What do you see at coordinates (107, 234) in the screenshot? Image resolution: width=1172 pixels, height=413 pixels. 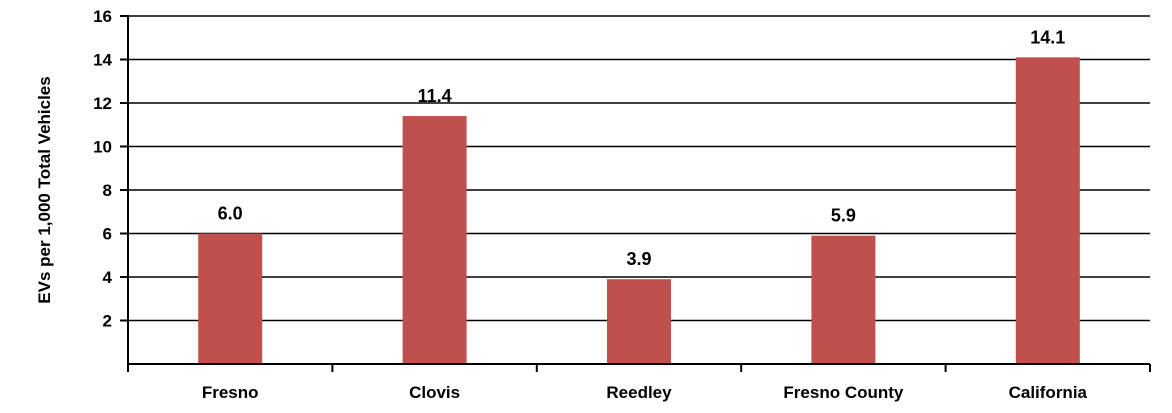 I see `y-tick-label: 6` at bounding box center [107, 234].